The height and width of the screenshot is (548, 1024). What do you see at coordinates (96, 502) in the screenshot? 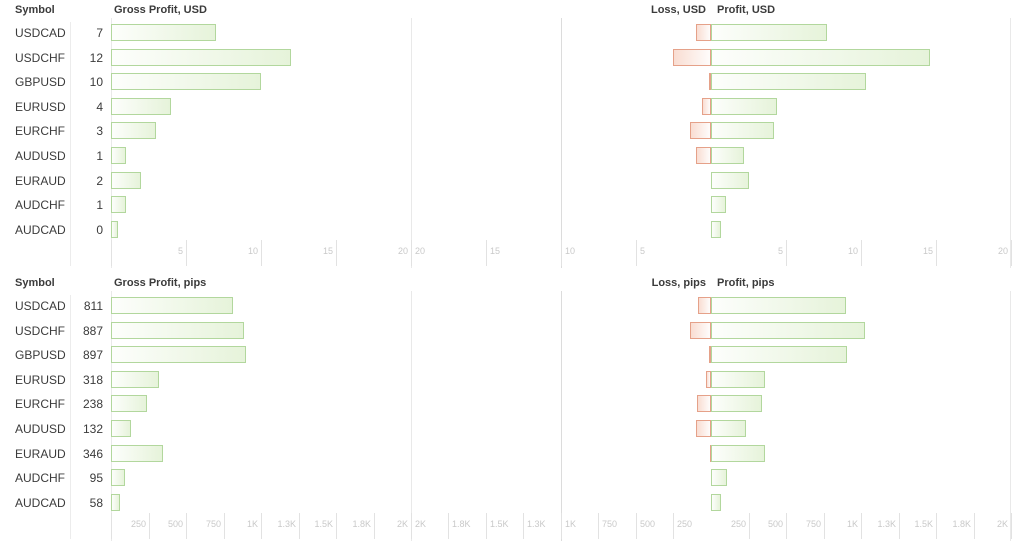
I see `value-label: 58` at bounding box center [96, 502].